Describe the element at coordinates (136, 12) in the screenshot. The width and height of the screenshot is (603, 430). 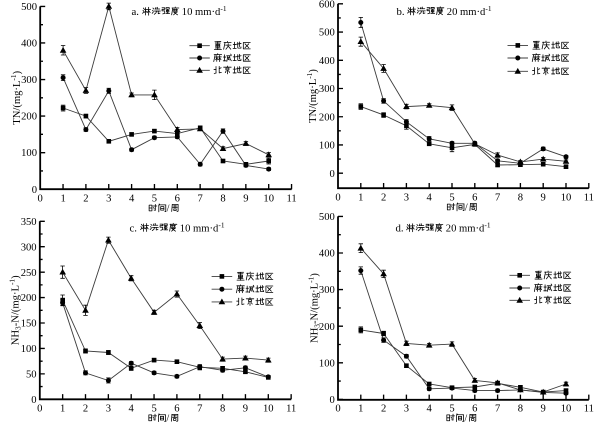
I see `svg-text: a.` at that location.